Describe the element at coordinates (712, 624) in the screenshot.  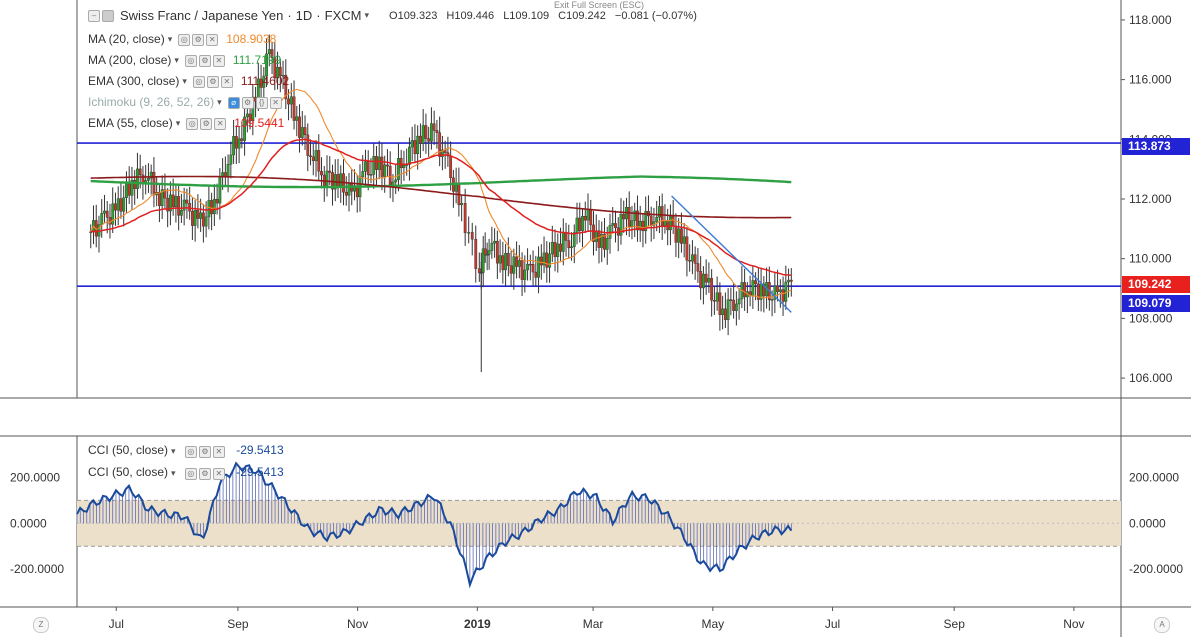
I see `time-tick-label: May` at that location.